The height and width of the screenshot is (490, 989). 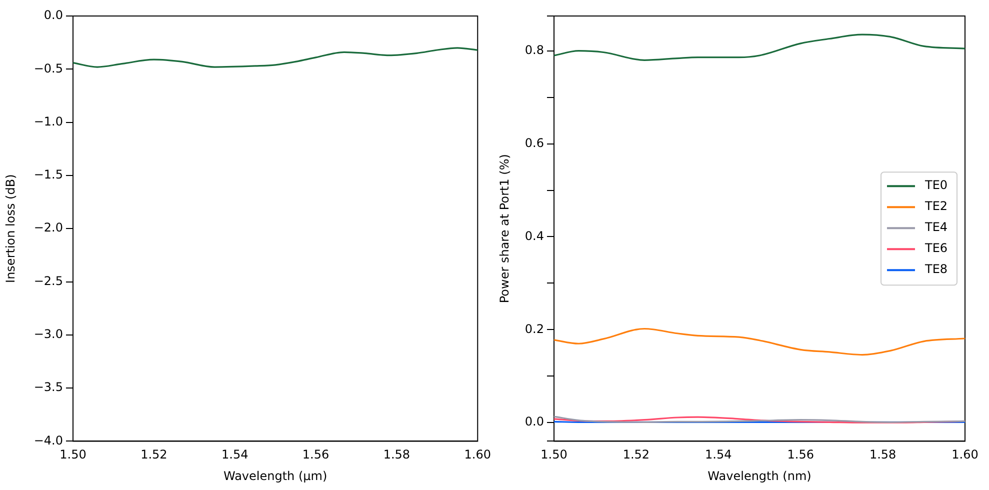 I want to click on y-tick-label: −4.0, so click(x=48, y=440).